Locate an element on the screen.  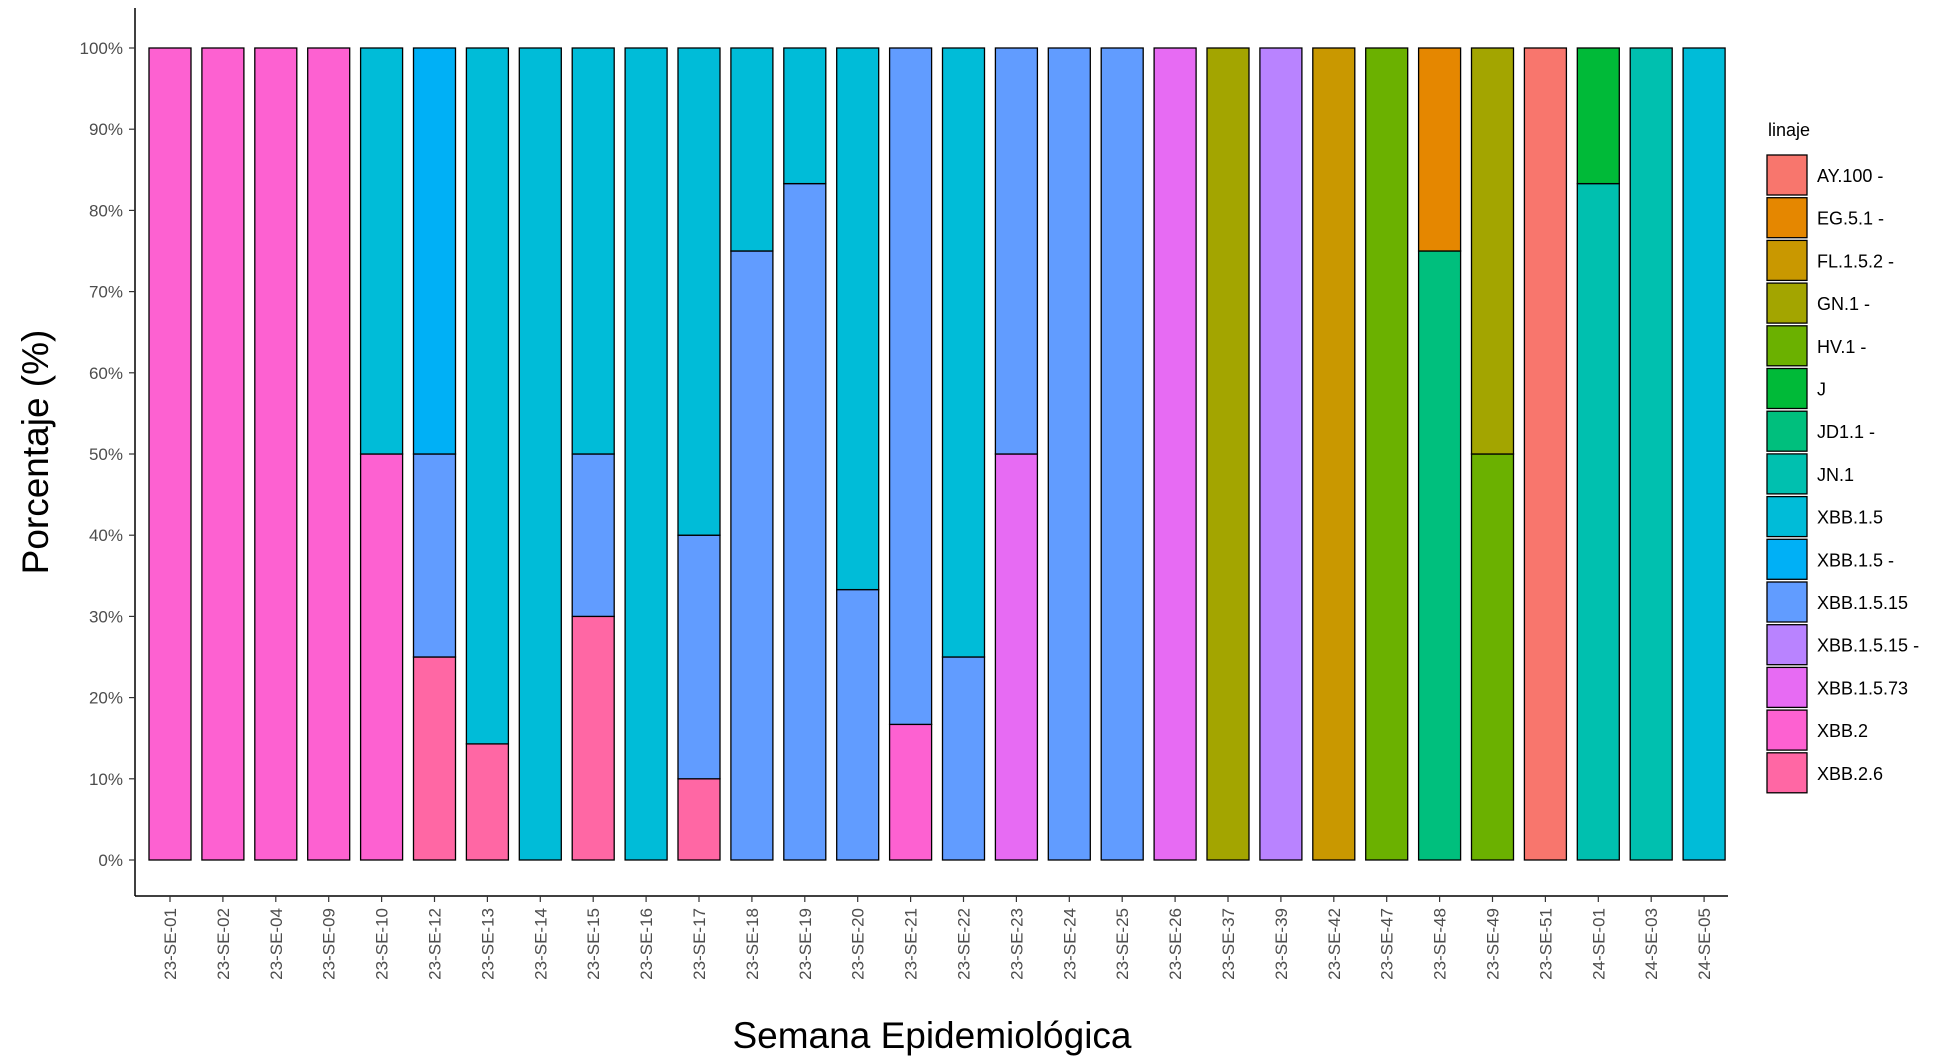
legend-label: EG.5.1 - is located at coordinates (1850, 219).